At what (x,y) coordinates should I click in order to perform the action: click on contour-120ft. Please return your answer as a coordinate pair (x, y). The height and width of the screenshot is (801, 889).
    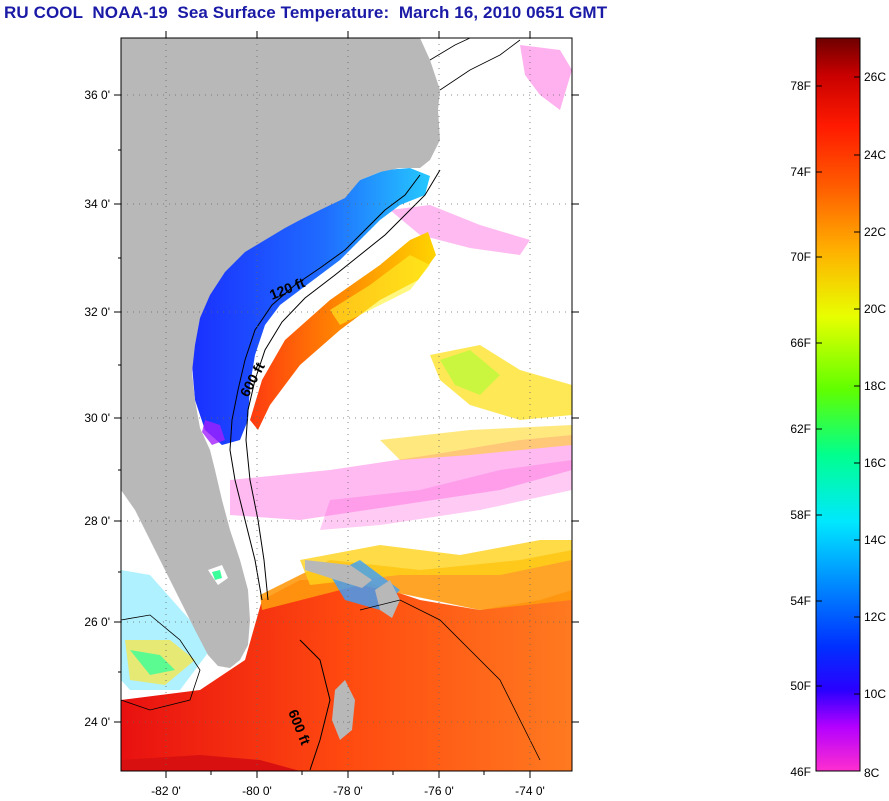
    Looking at the image, I should click on (325, 387).